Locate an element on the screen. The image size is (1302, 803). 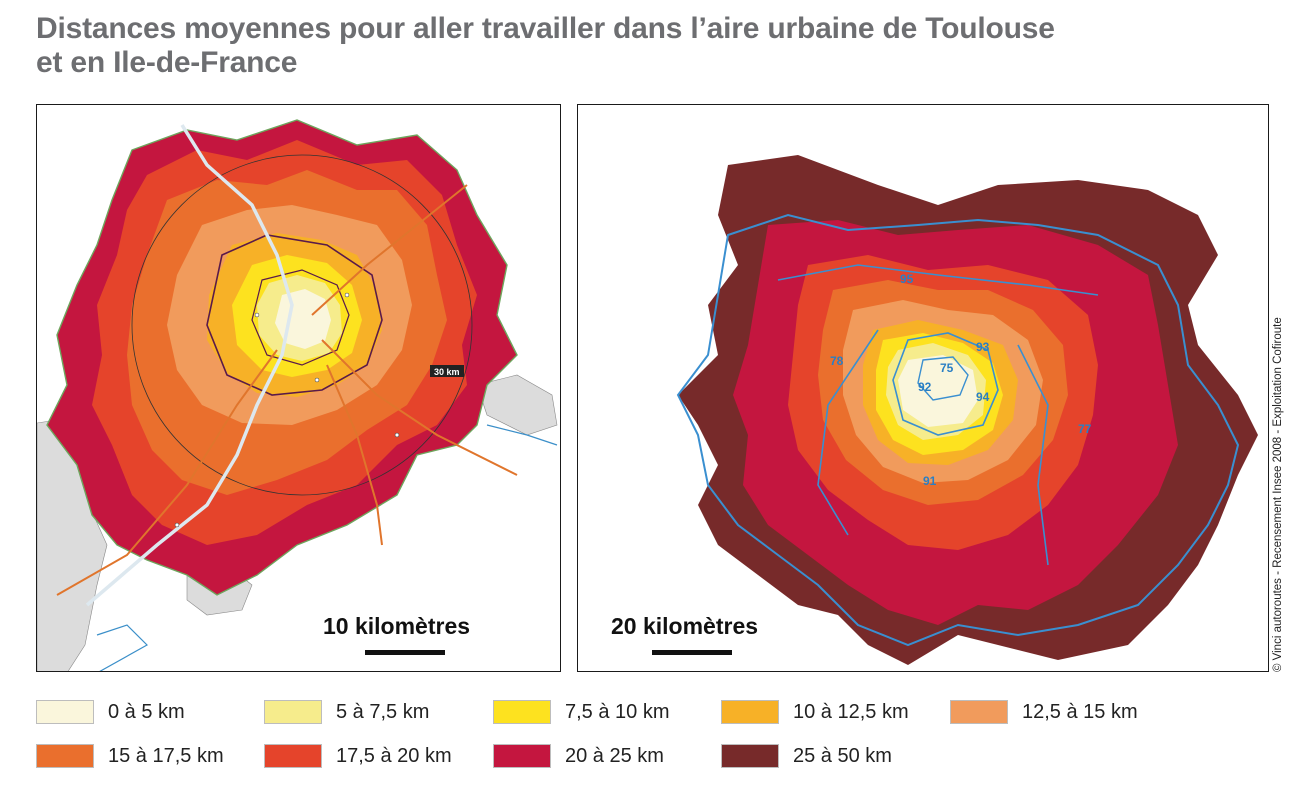
motorway-sw is located at coordinates (167, 472).